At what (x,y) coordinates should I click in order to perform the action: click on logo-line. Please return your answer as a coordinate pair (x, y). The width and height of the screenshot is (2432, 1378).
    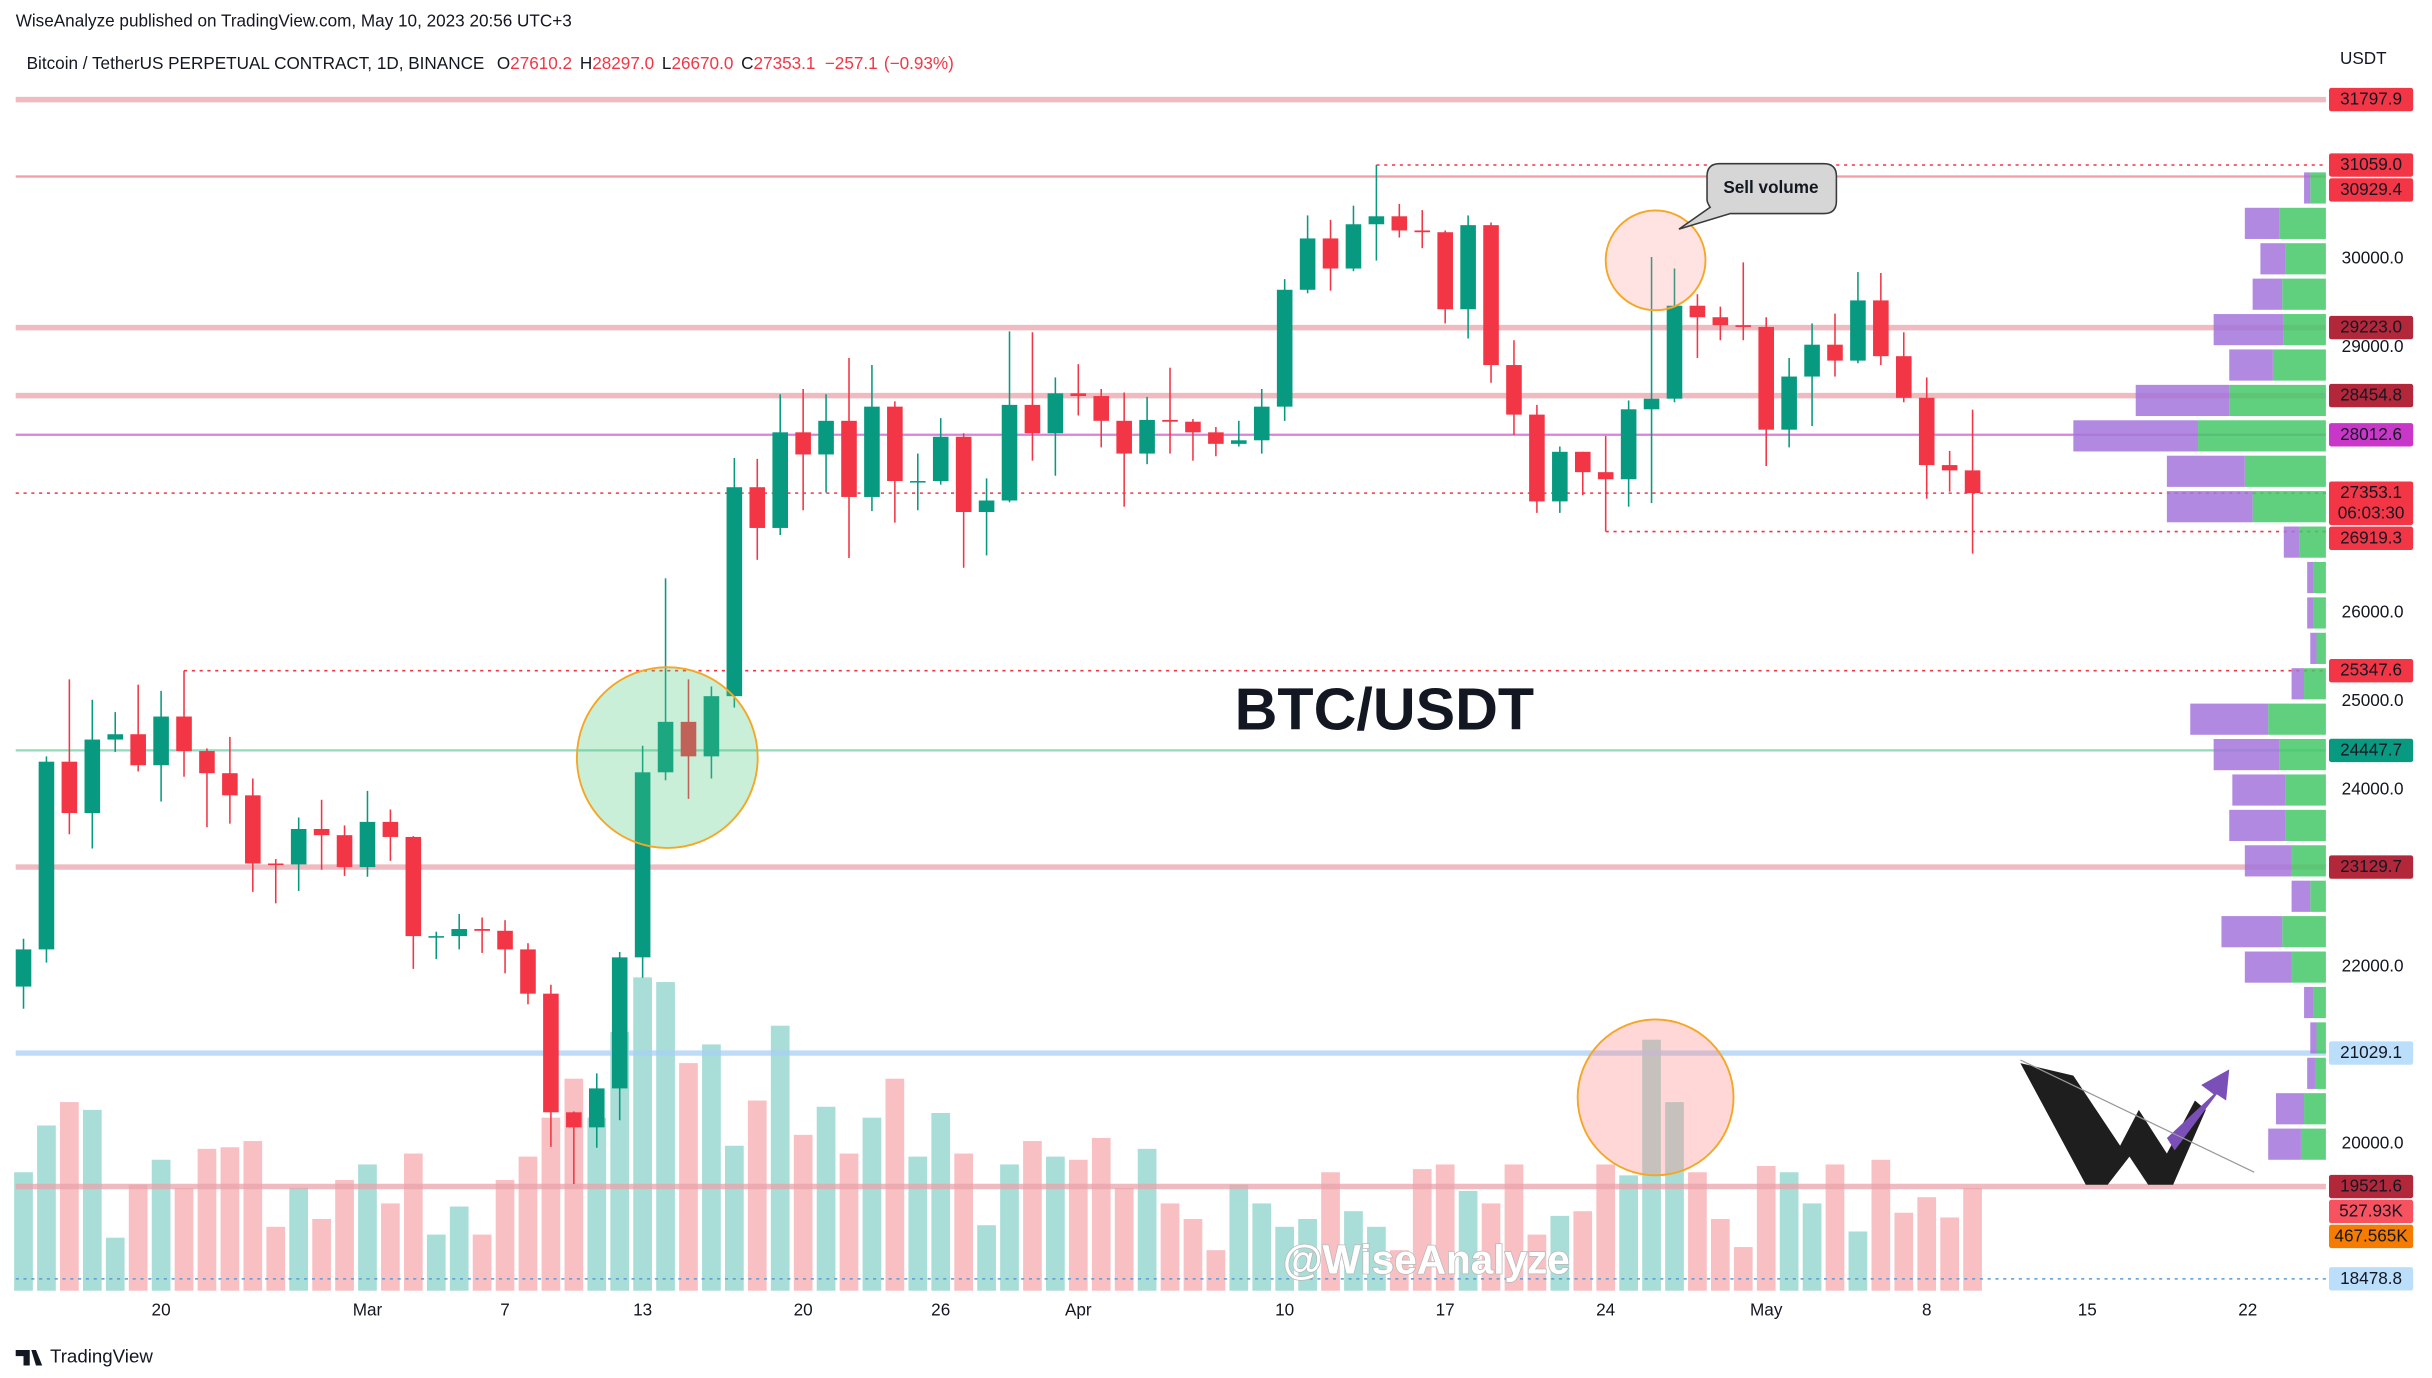
    Looking at the image, I should click on (2137, 1116).